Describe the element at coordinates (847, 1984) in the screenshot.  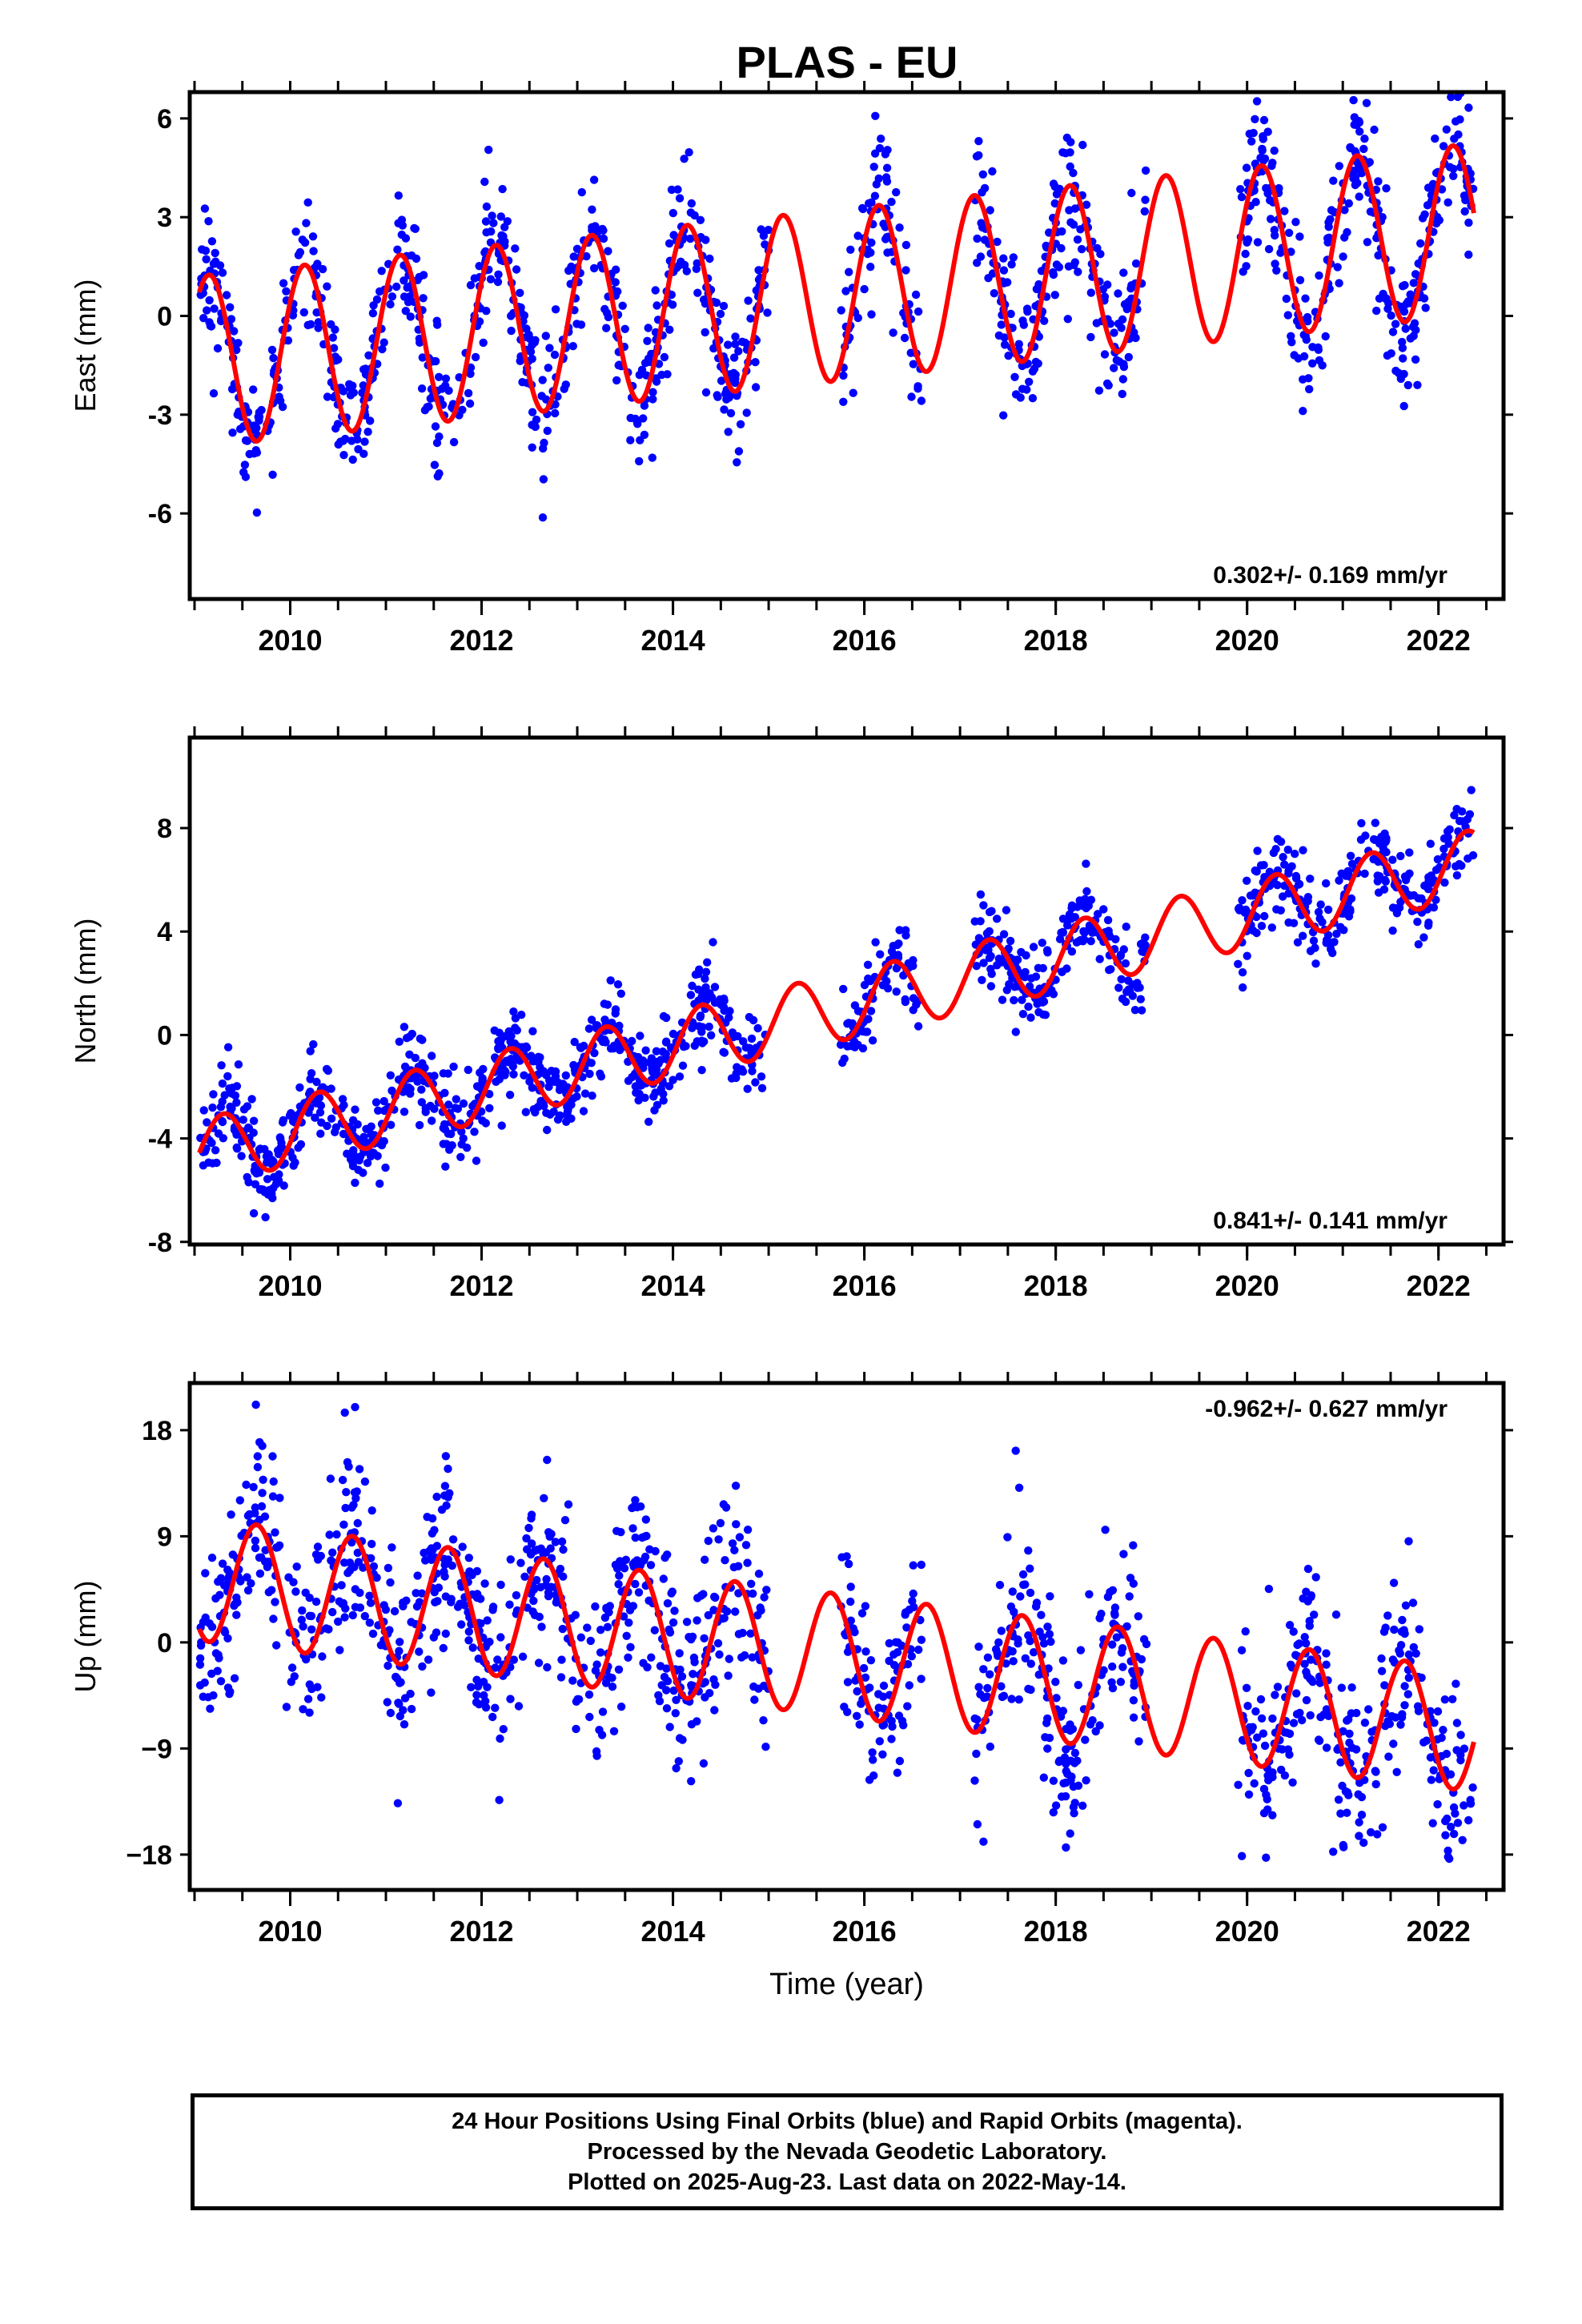
I see `x-axis-label: Time (year)` at that location.